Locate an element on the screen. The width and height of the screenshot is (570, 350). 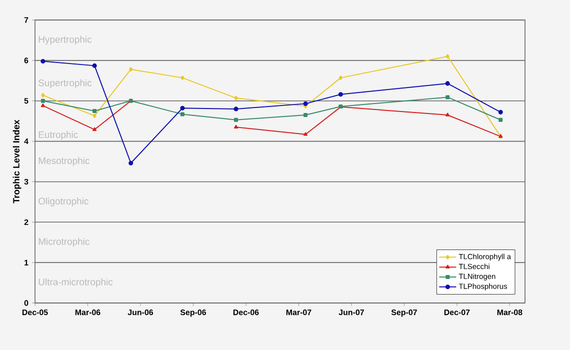
annotation: Microtrophic is located at coordinates (64, 242).